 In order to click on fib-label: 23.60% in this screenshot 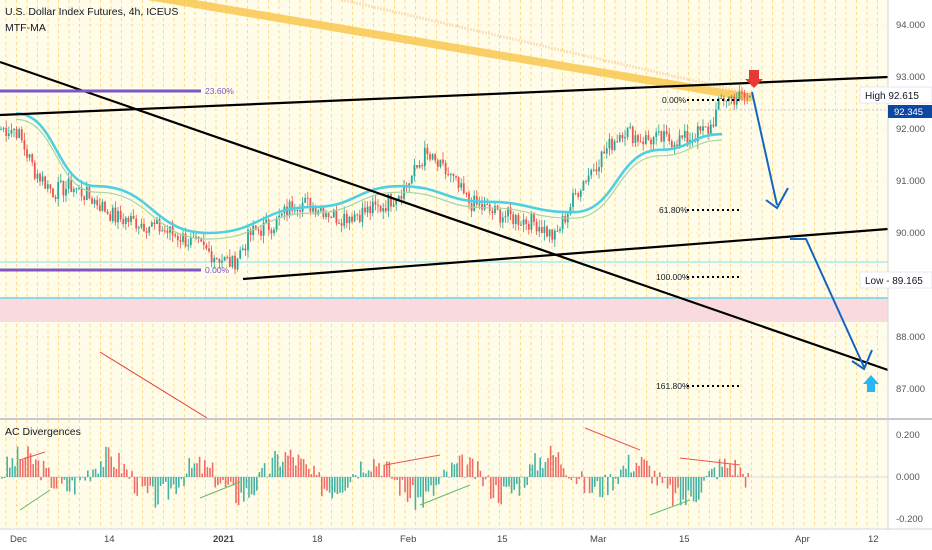, I will do `click(219, 91)`.